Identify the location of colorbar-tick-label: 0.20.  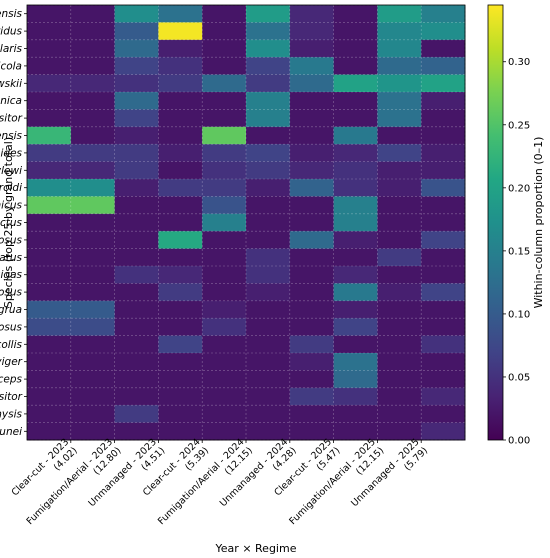
(519, 188).